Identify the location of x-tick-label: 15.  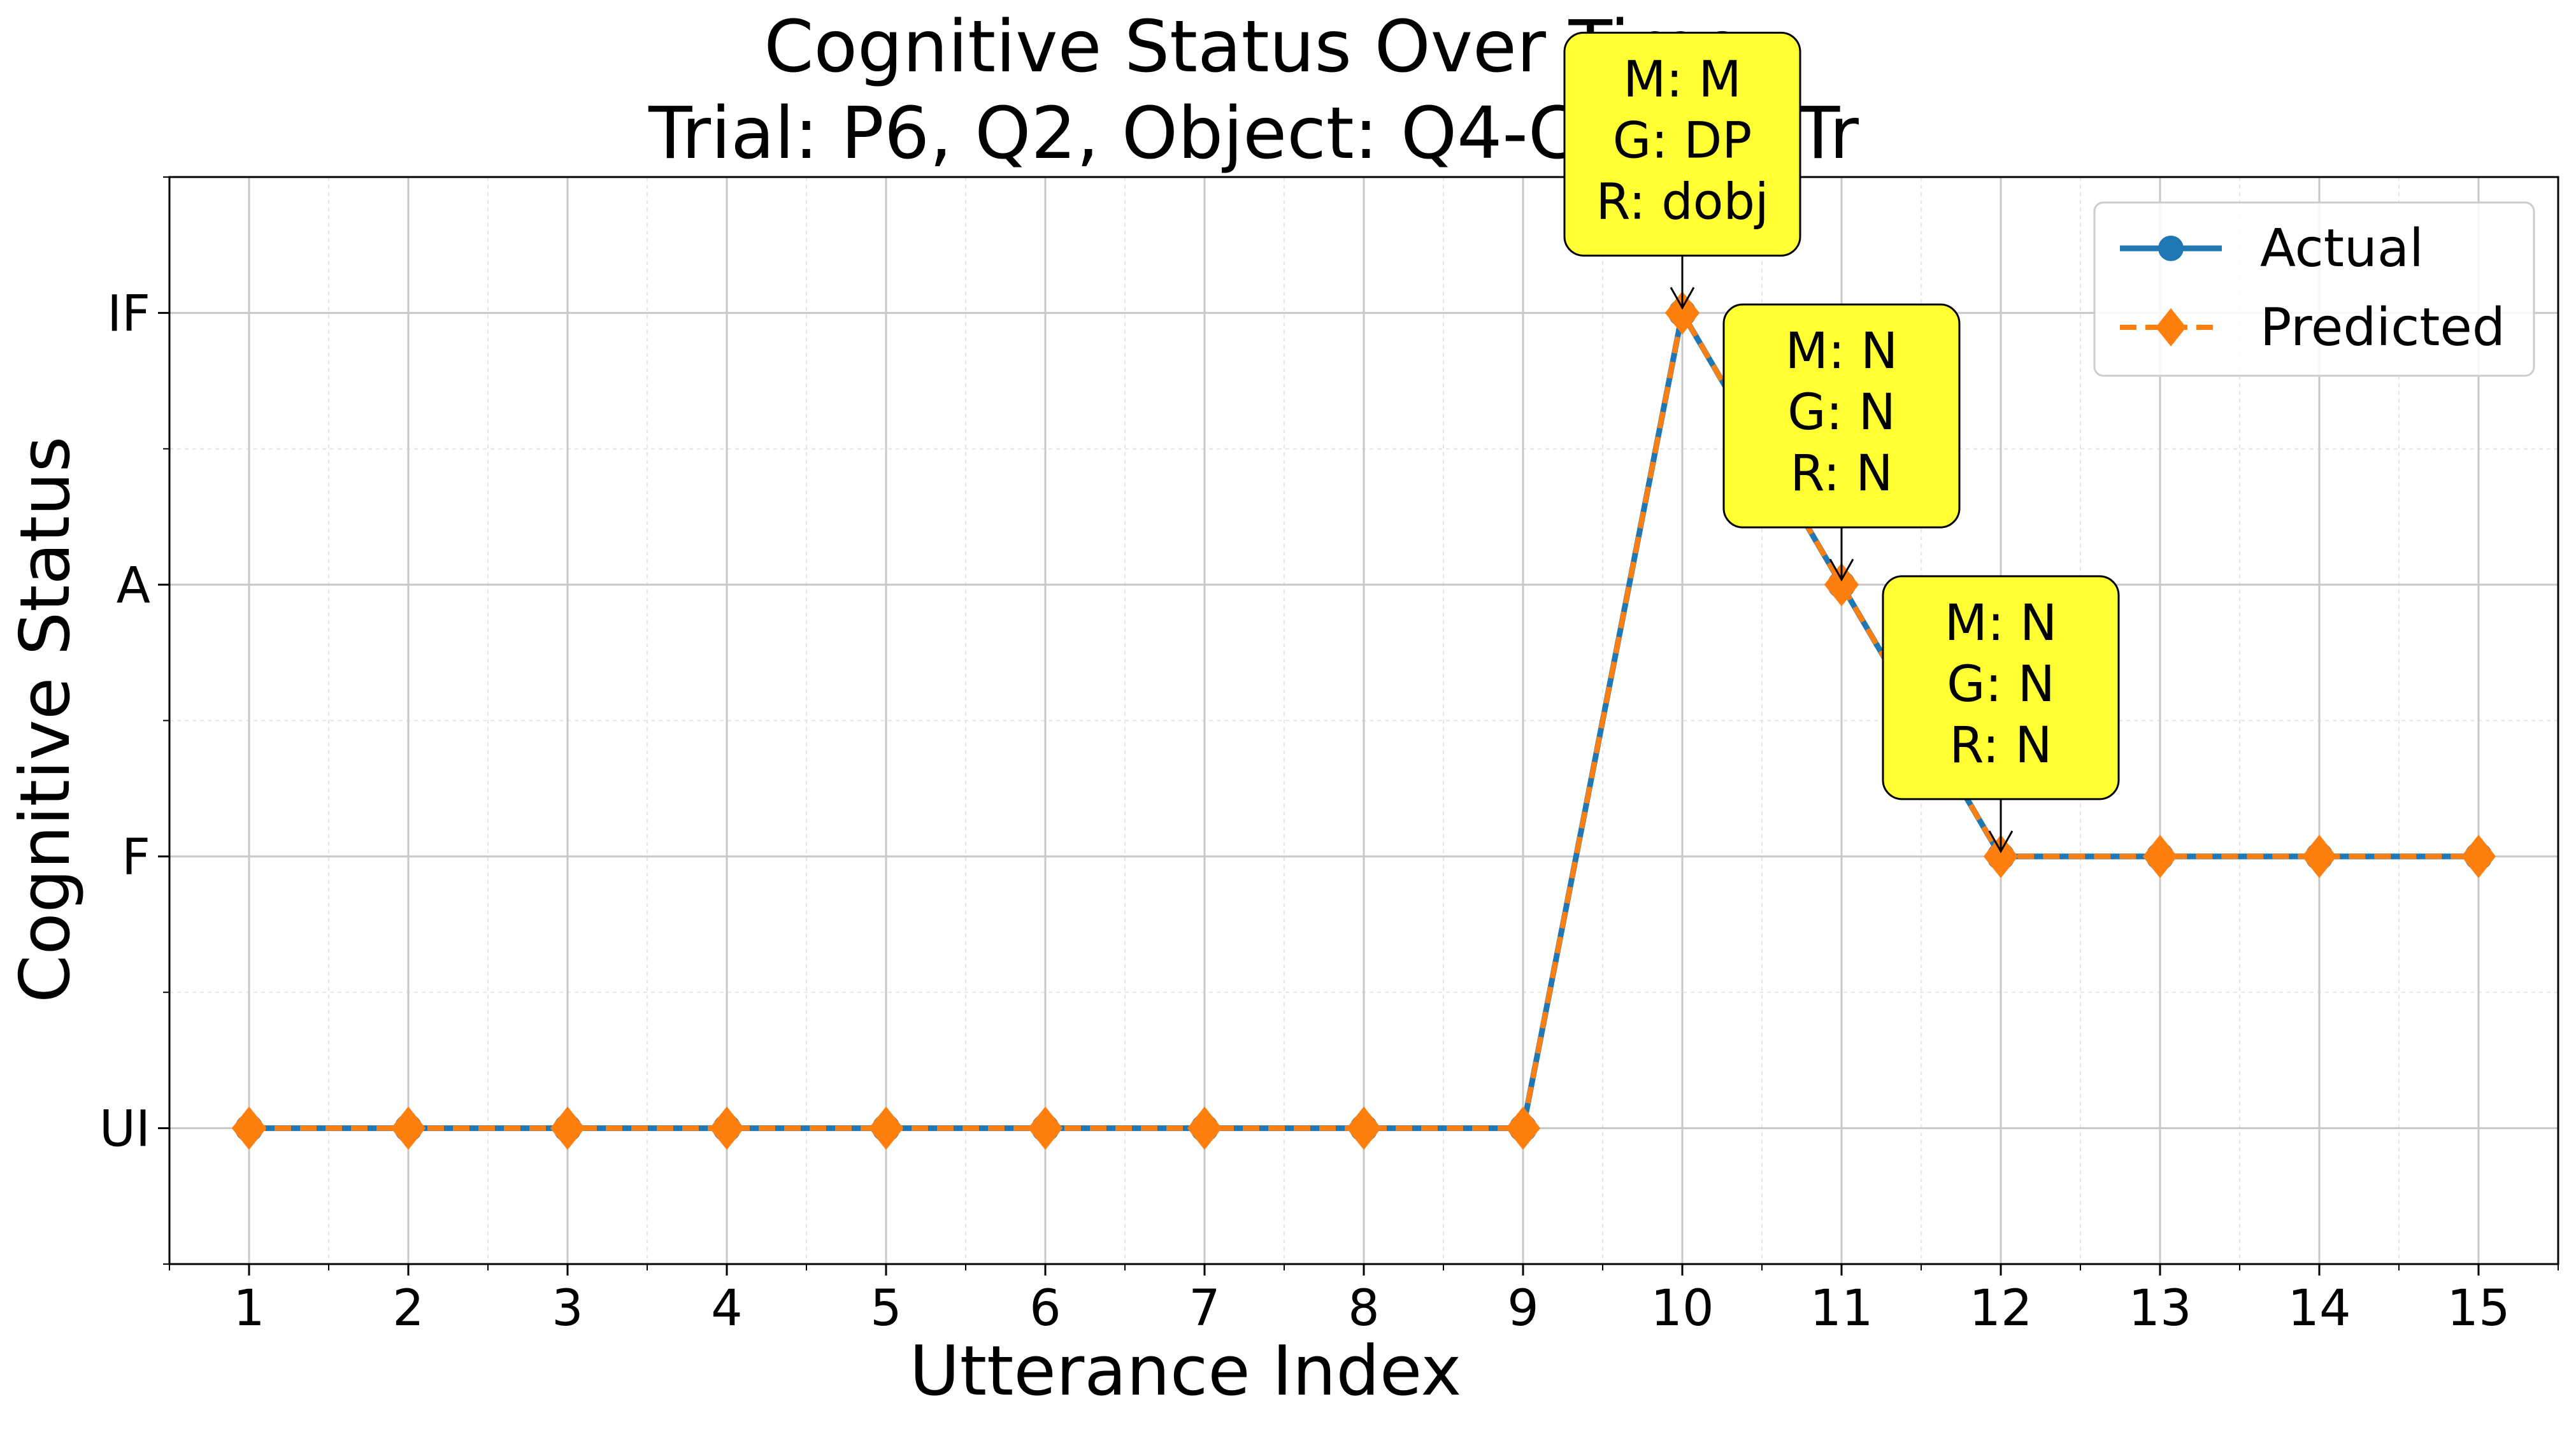
(2478, 1309).